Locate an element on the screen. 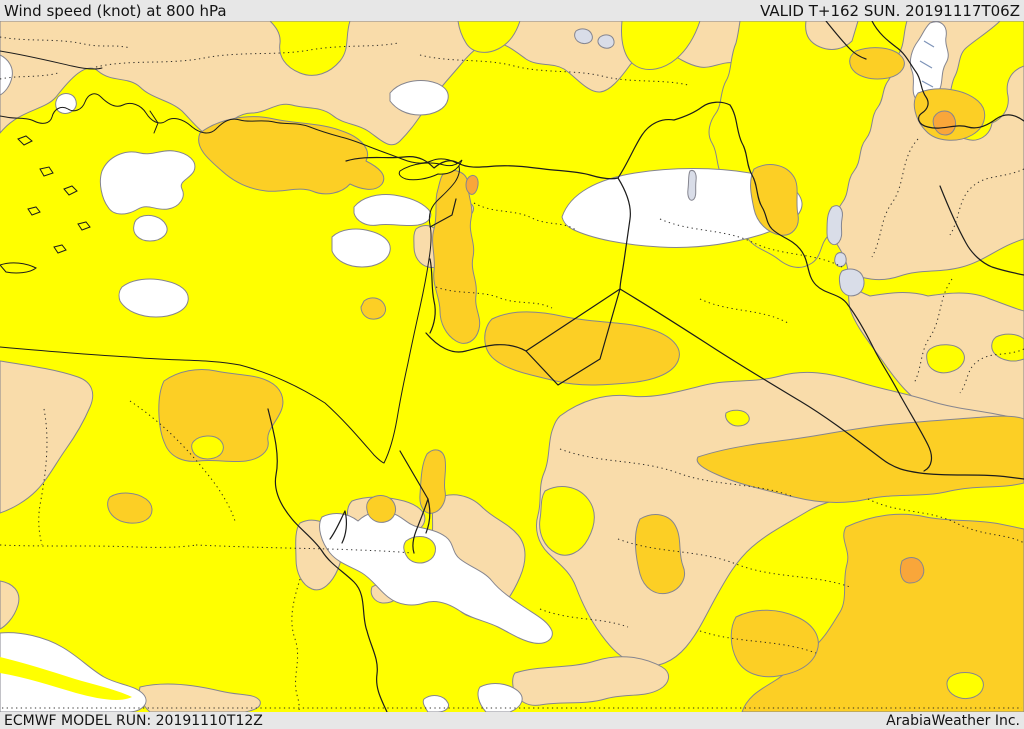 The width and height of the screenshot is (1024, 729). region-yellow-patch-iran-a is located at coordinates (945, 359).